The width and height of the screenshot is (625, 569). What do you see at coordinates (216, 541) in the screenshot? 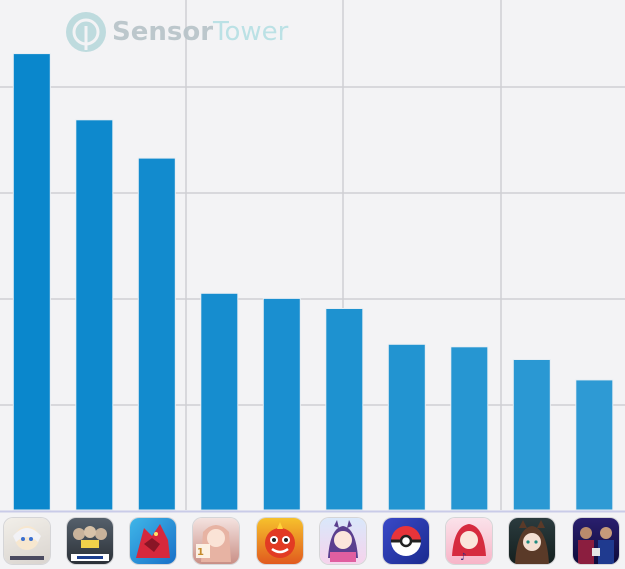
I see `idol-icon: 1` at bounding box center [216, 541].